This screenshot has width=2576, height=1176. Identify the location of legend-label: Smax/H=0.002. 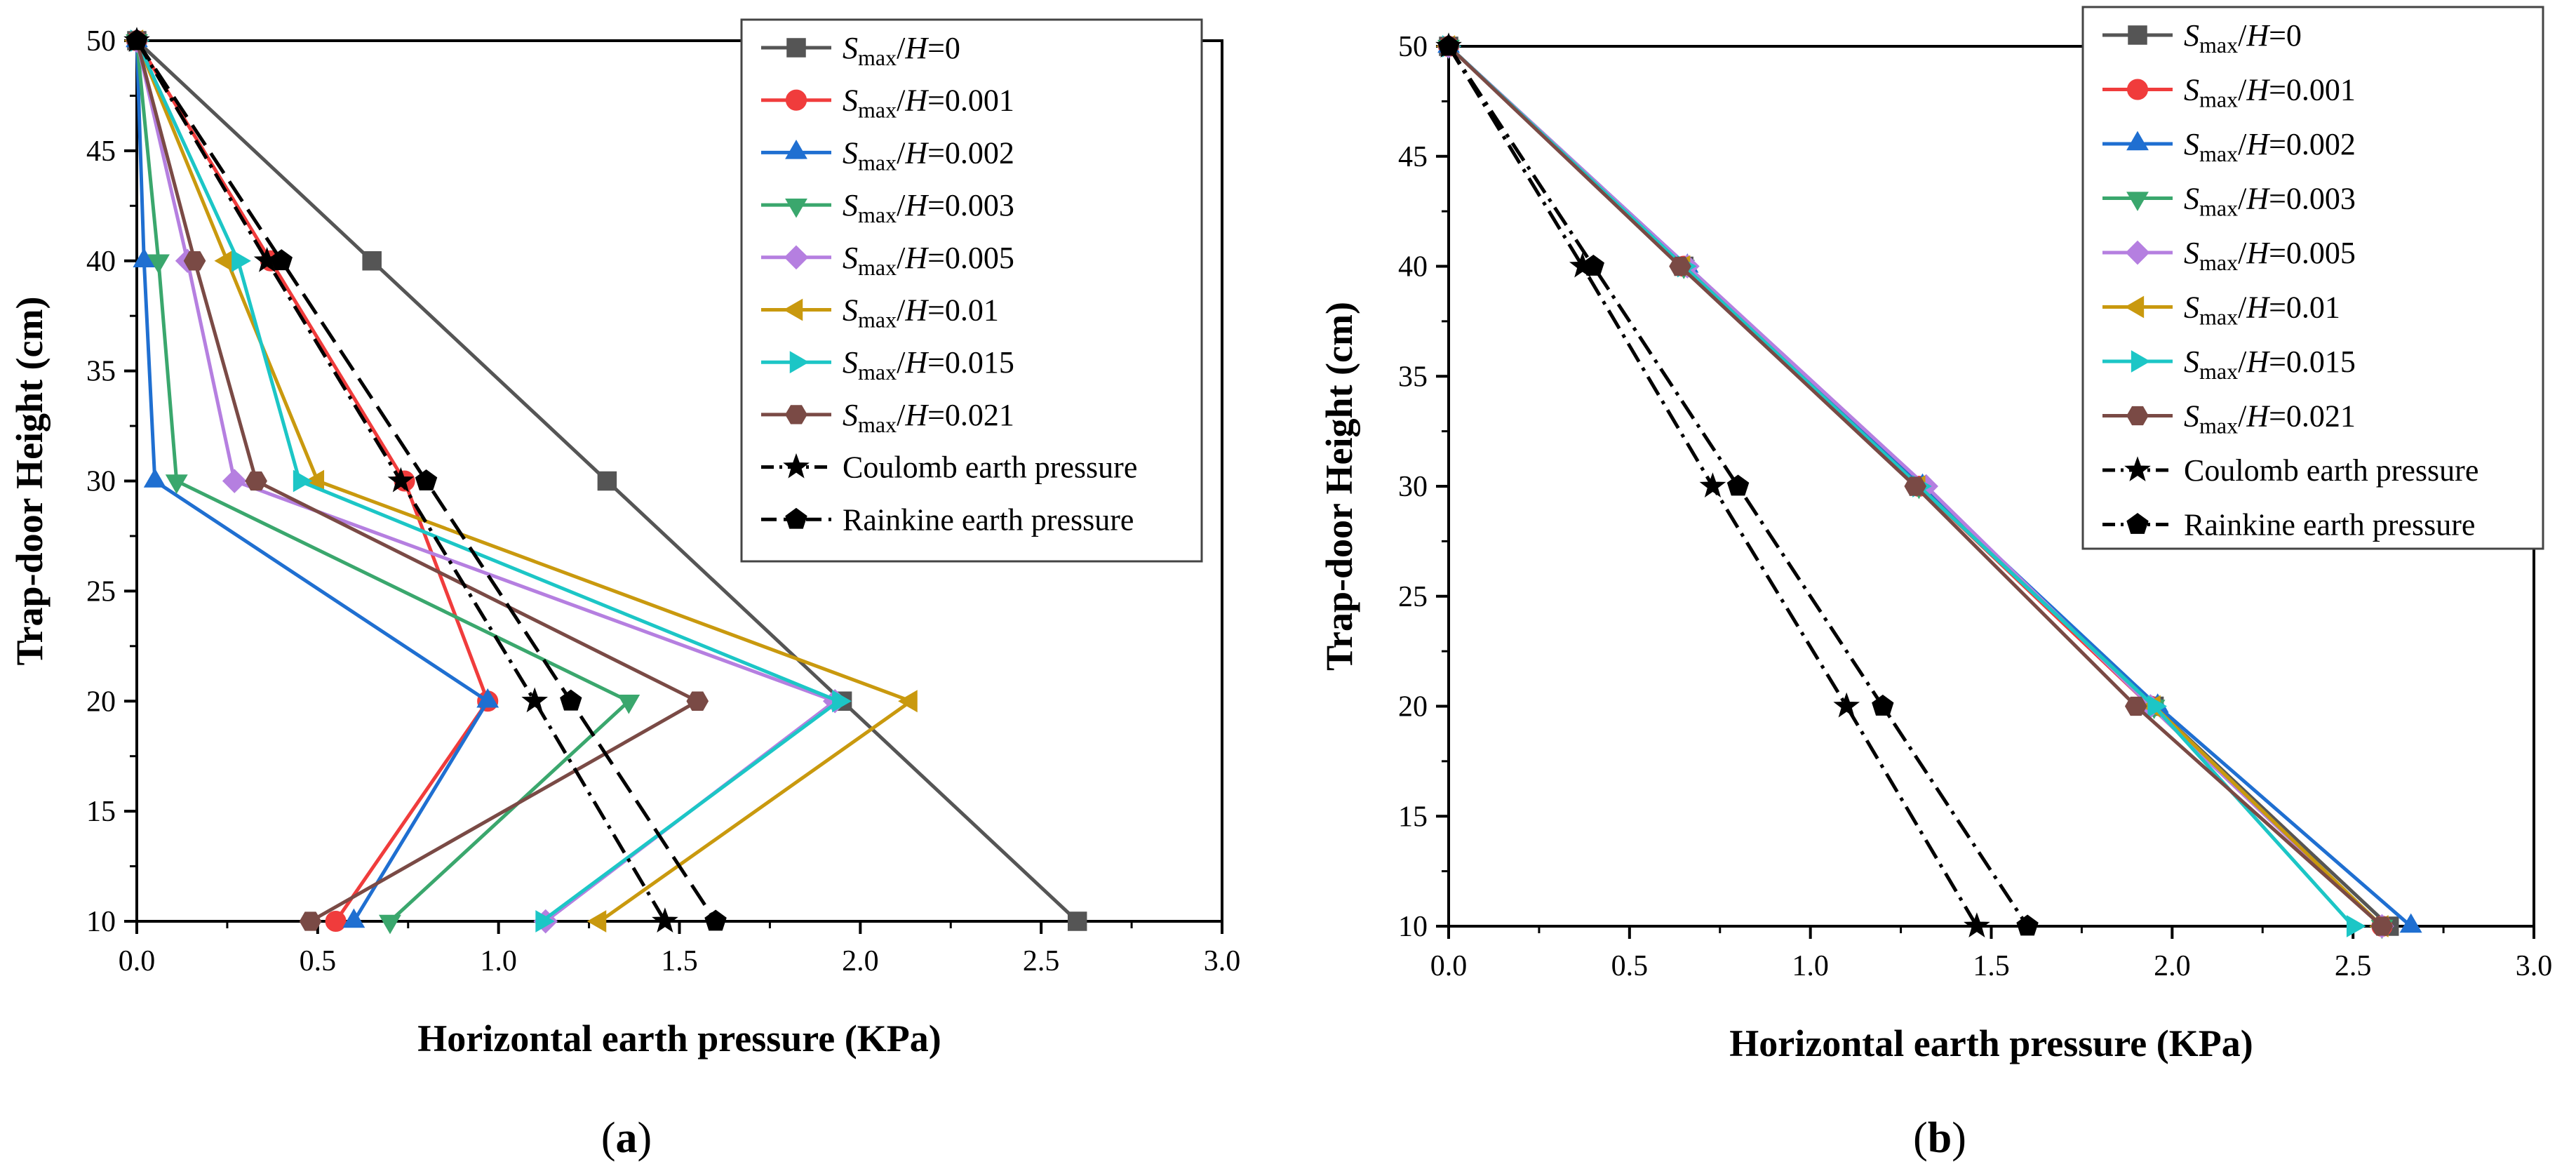
(2270, 146).